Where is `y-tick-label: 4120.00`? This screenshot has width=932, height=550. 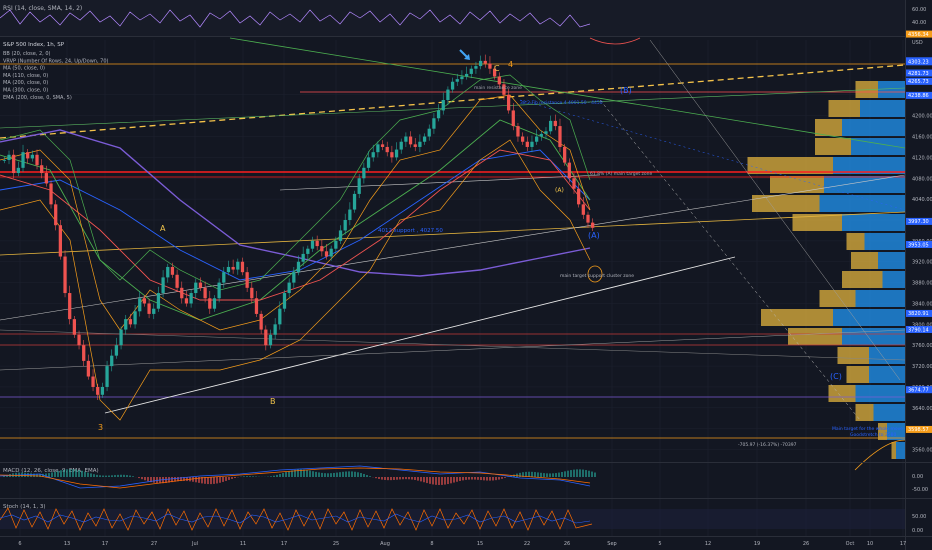 y-tick-label: 4120.00 is located at coordinates (922, 158).